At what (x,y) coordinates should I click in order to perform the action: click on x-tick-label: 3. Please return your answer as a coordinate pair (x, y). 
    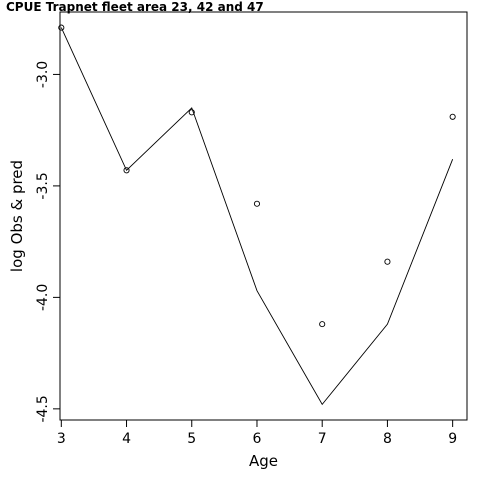
    Looking at the image, I should click on (61, 439).